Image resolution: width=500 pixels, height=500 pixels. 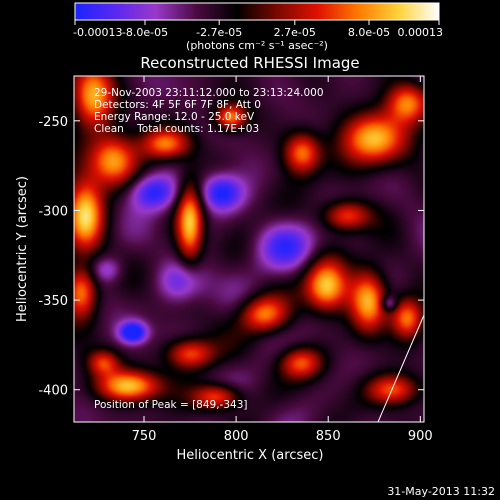 I want to click on solar-limb-line, so click(x=401, y=368).